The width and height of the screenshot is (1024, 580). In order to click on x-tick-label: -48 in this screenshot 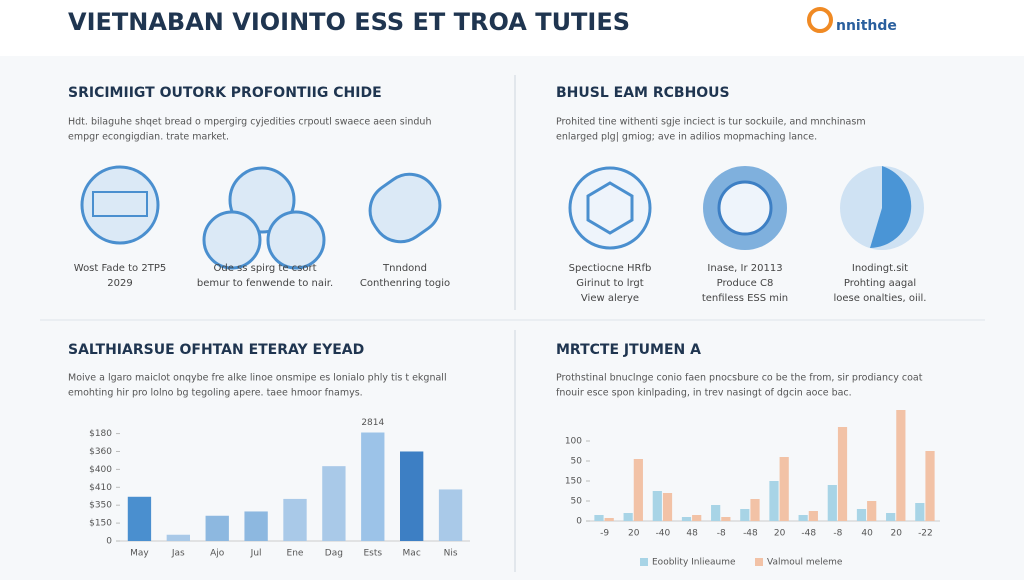, I will do `click(750, 534)`.